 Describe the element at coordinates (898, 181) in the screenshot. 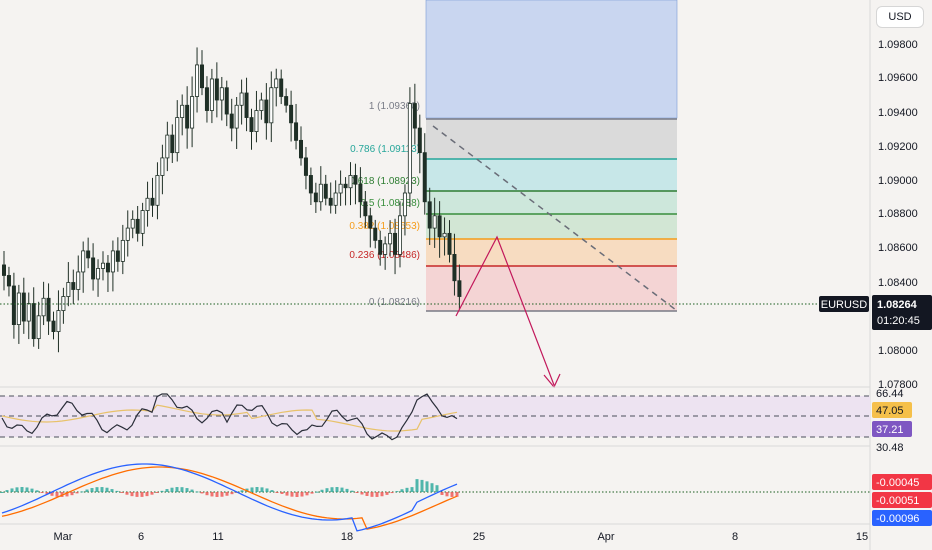

I see `price-tick-label: 1.09000` at that location.